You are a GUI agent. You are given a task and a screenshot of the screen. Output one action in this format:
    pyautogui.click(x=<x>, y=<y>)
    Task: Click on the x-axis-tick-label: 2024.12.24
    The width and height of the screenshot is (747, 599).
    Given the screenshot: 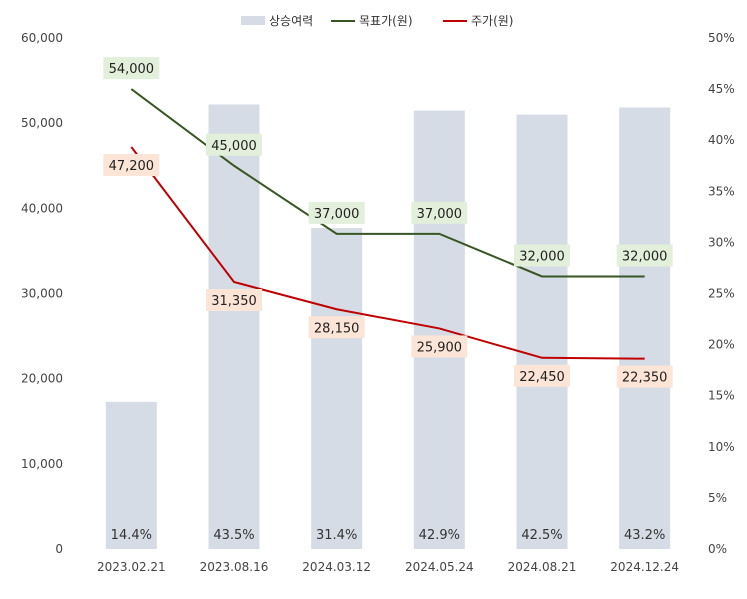 What is the action you would take?
    pyautogui.click(x=644, y=567)
    